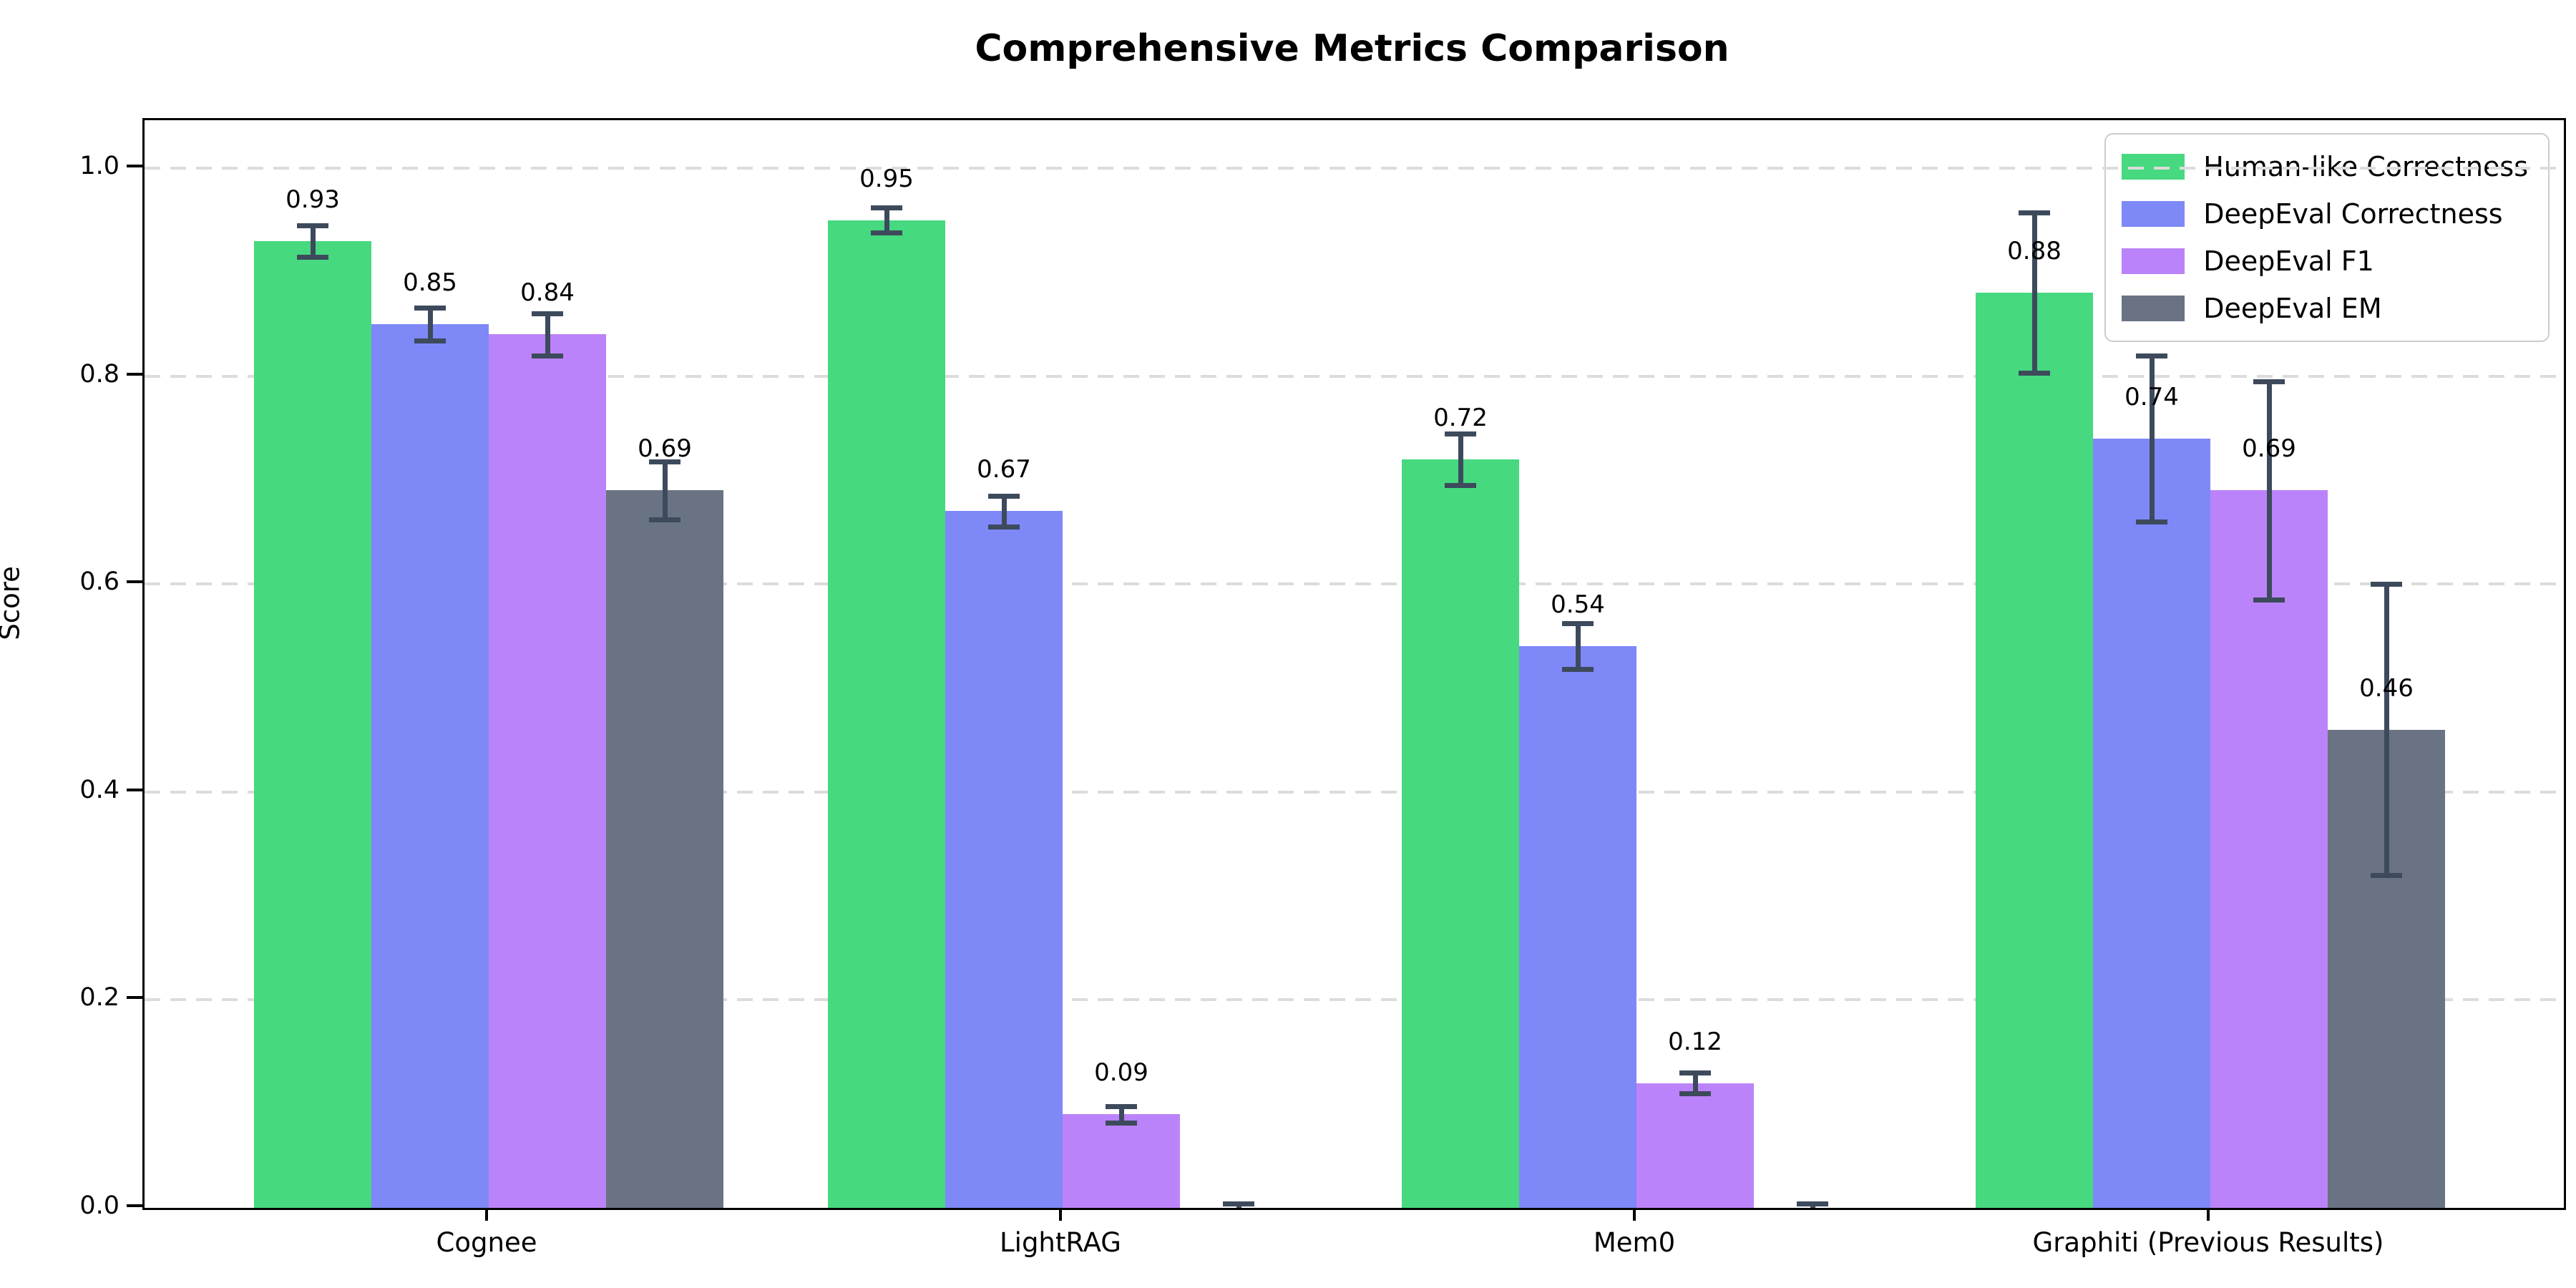 The width and height of the screenshot is (2576, 1288). What do you see at coordinates (1460, 417) in the screenshot?
I see `bar-value-label: 0.72` at bounding box center [1460, 417].